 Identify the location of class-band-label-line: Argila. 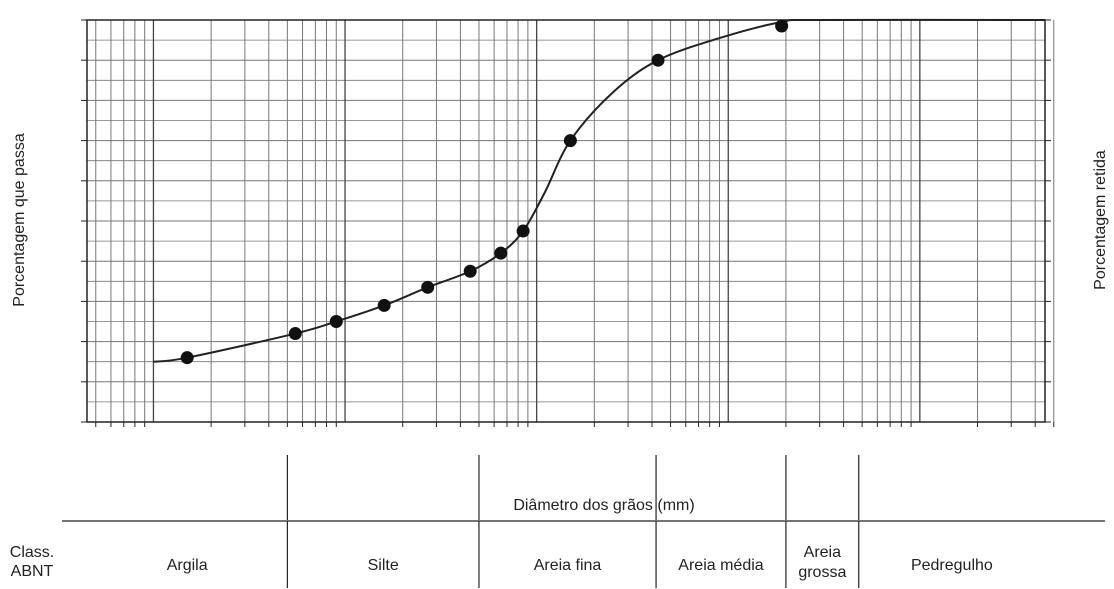
(187, 565).